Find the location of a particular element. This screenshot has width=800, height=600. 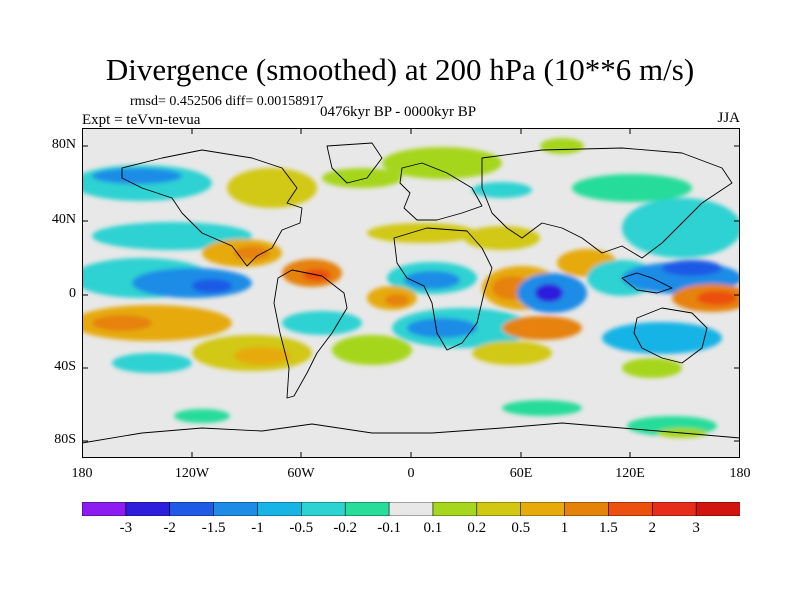

antarctica-coast is located at coordinates (411, 433).